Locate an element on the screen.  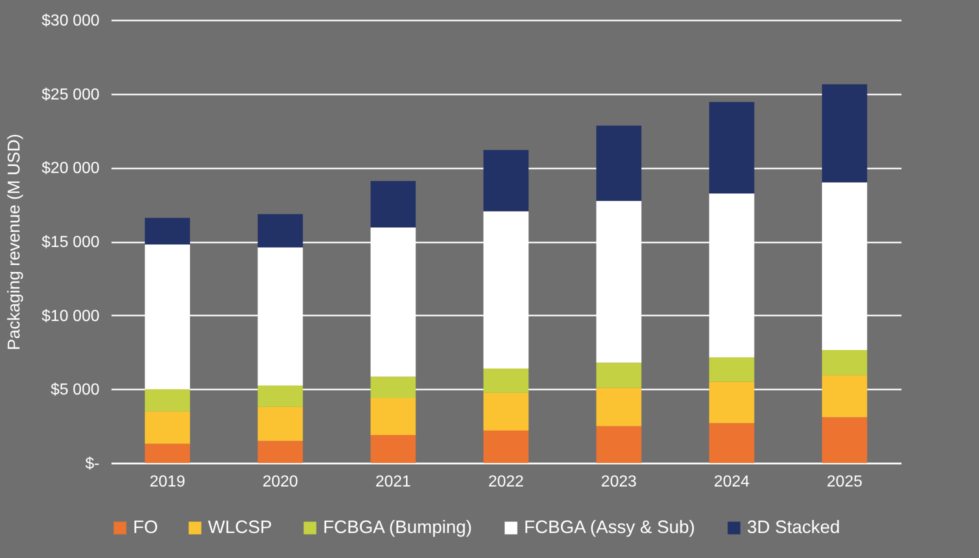
x-tick-label: 2022 is located at coordinates (506, 482).